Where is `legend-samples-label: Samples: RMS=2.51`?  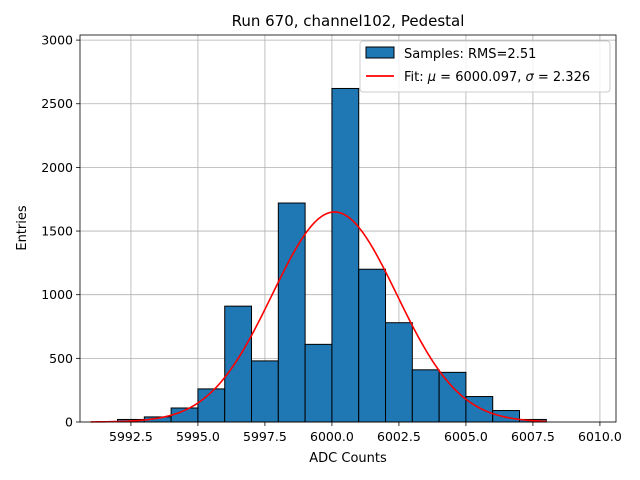 legend-samples-label: Samples: RMS=2.51 is located at coordinates (470, 54).